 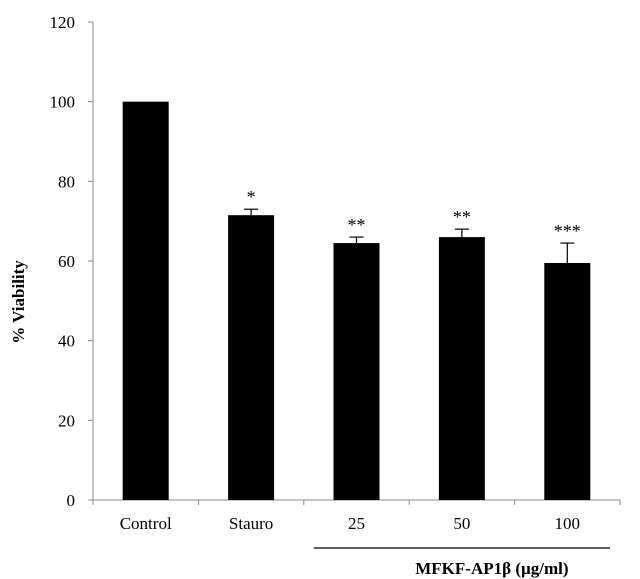 What do you see at coordinates (145, 301) in the screenshot?
I see `bar-control` at bounding box center [145, 301].